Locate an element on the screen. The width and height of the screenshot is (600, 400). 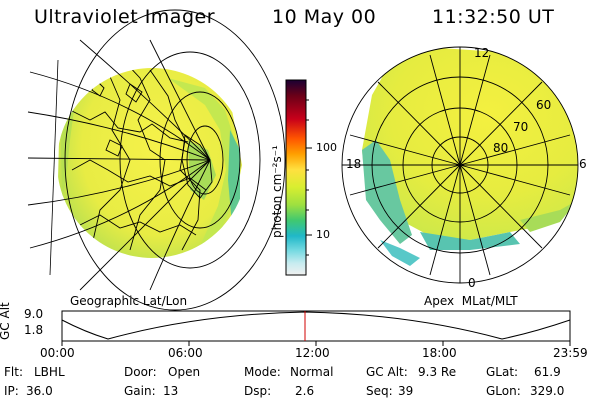
mlt-label-6: 6 is located at coordinates (583, 164).